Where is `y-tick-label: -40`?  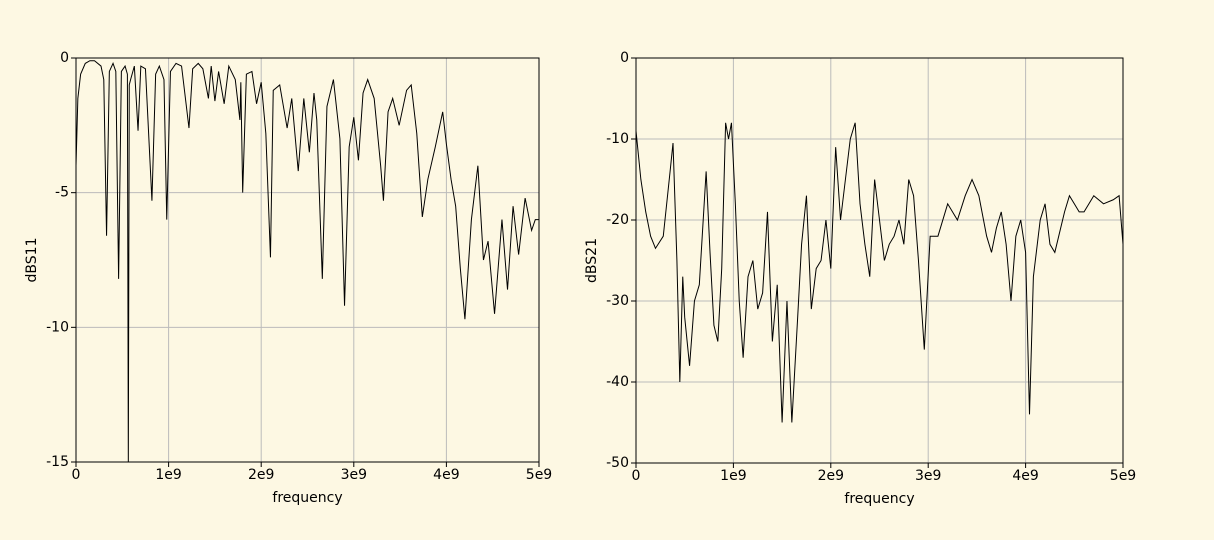 y-tick-label: -40 is located at coordinates (617, 382).